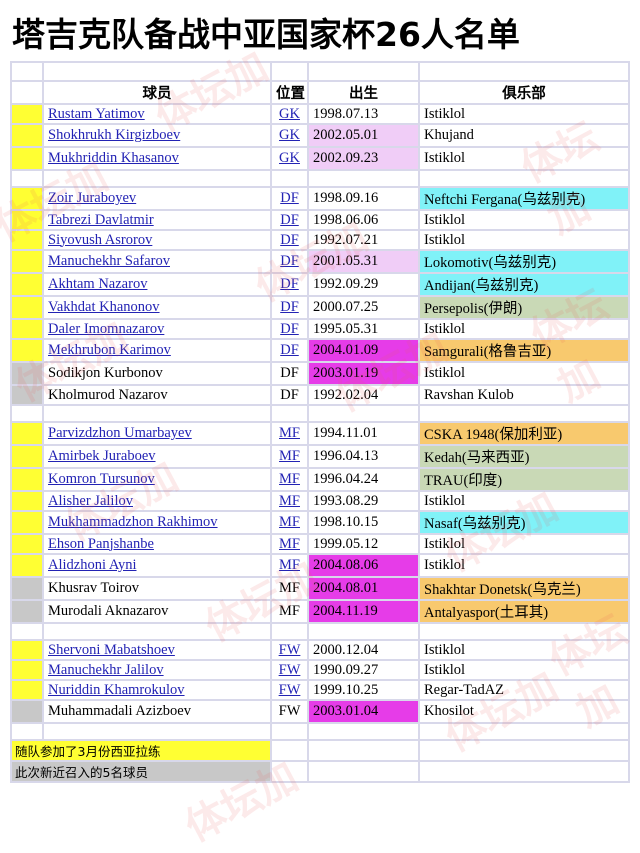 This screenshot has width=640, height=853. What do you see at coordinates (113, 158) in the screenshot?
I see `player-link: Mukhriddin Khasanov` at bounding box center [113, 158].